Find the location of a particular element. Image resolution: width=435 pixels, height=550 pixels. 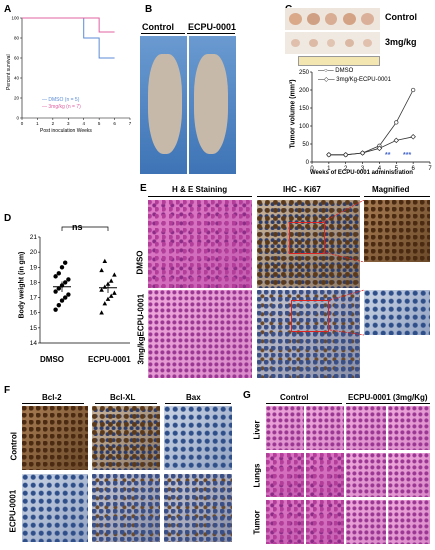

tumor-legend-dmso-label: DMSO is located at coordinates (344, 71).